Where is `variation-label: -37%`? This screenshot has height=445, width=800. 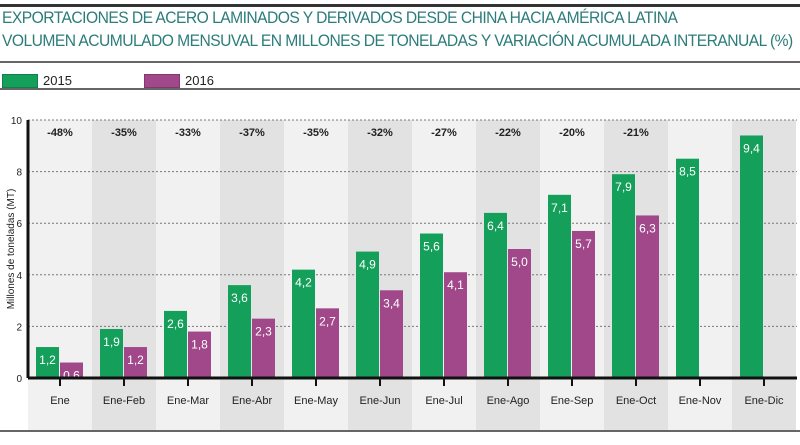 variation-label: -37% is located at coordinates (252, 133).